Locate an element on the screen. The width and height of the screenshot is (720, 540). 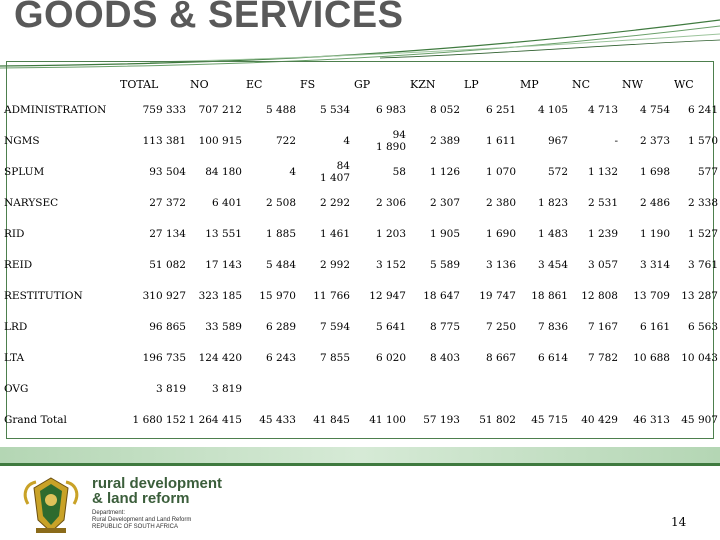
table-cell: 93 504 is located at coordinates (167, 171).